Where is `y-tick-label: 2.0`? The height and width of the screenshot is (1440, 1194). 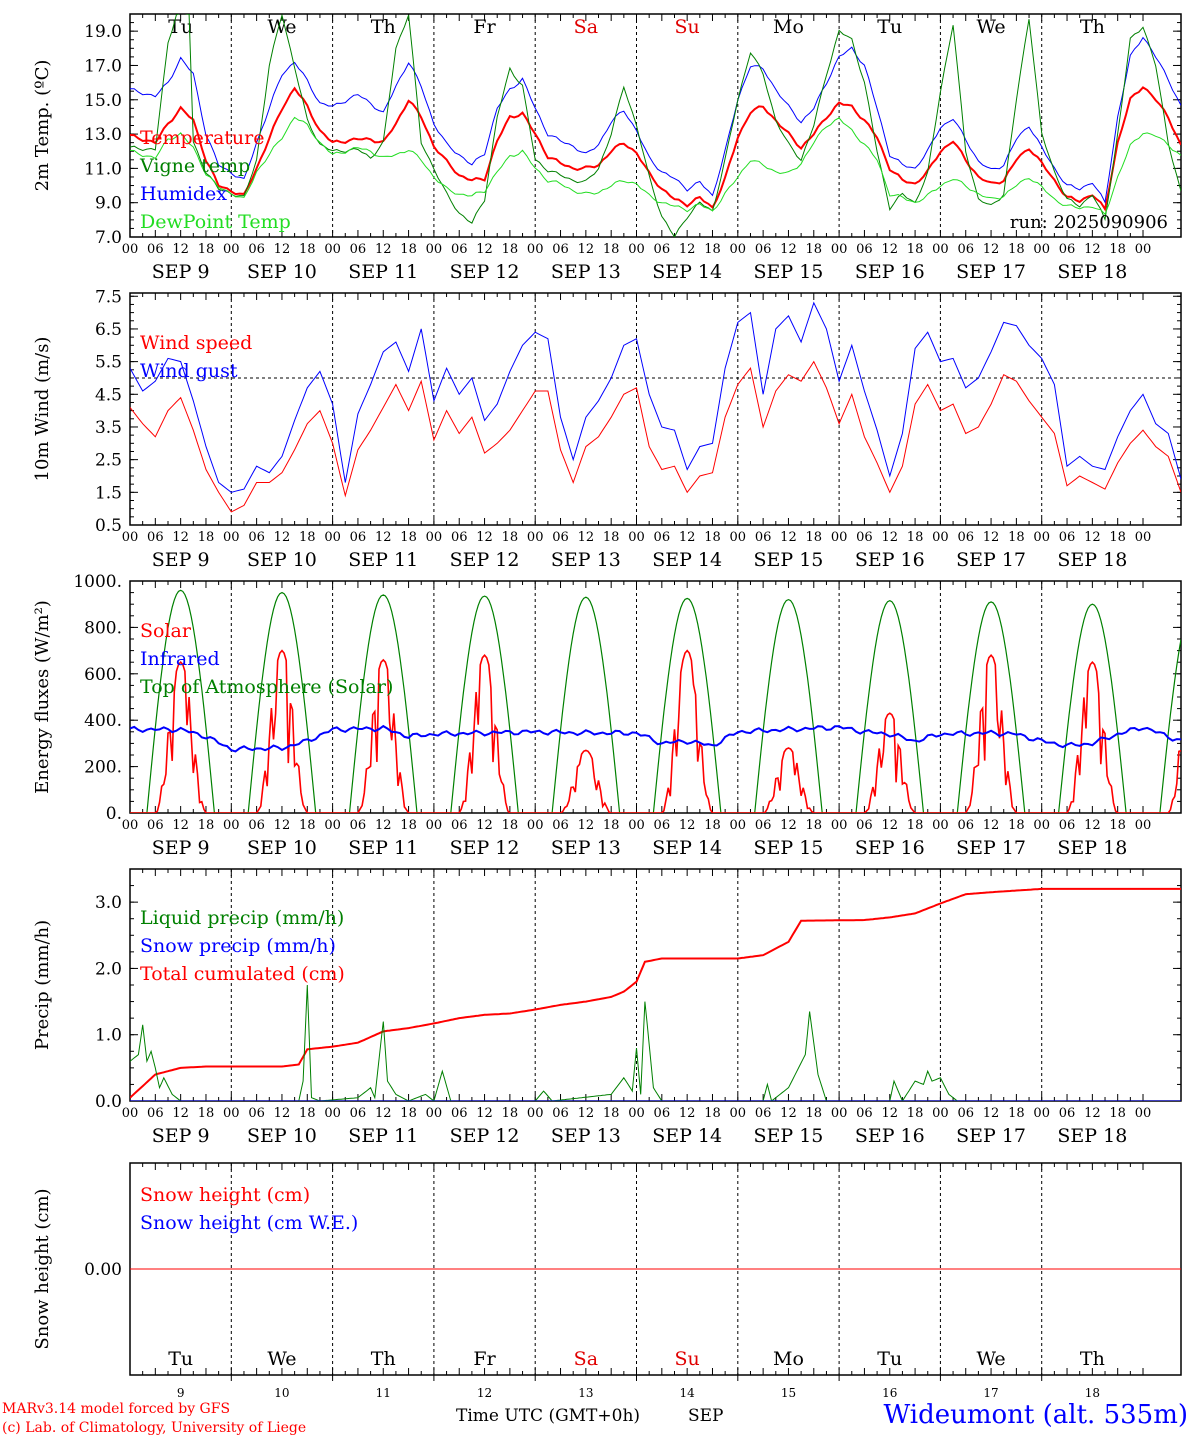
y-tick-label: 2.0 is located at coordinates (108, 969).